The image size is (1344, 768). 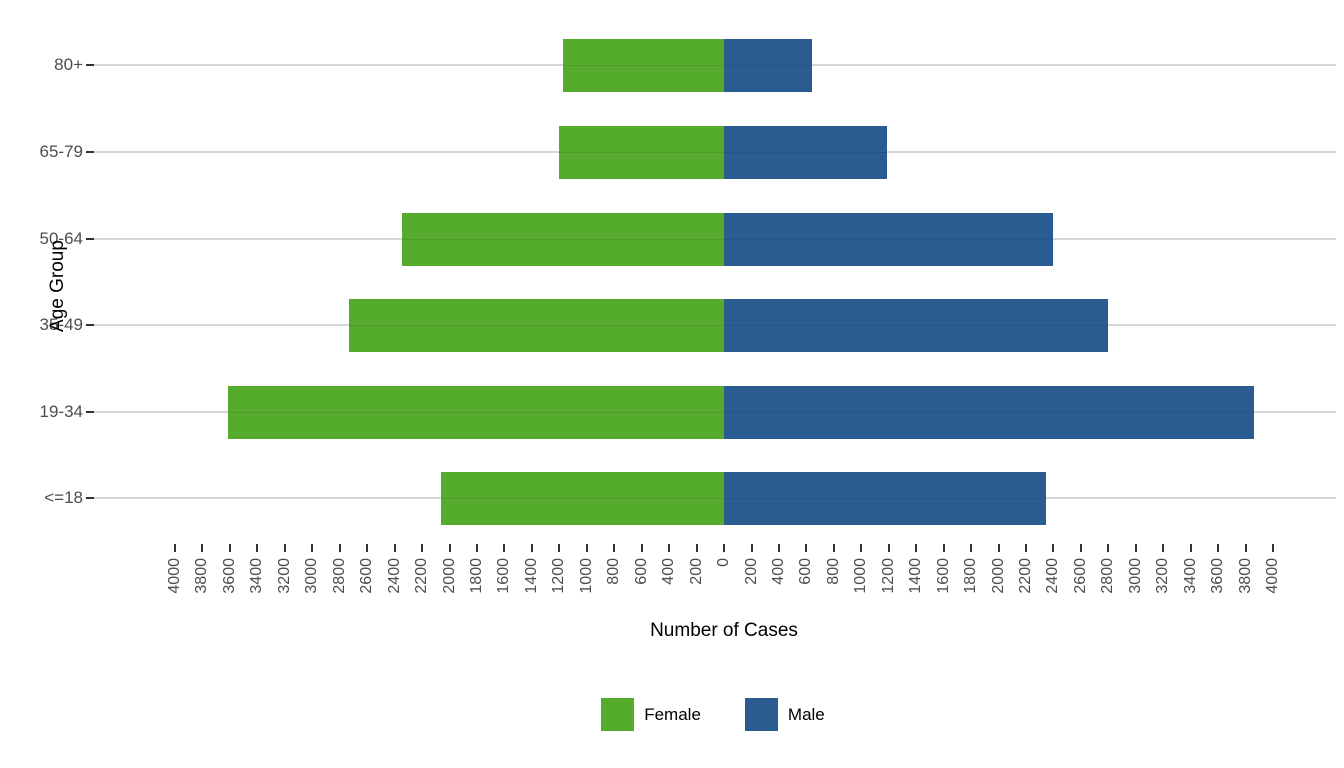 What do you see at coordinates (61, 324) in the screenshot?
I see `y-tick-label-35-49: 35-49` at bounding box center [61, 324].